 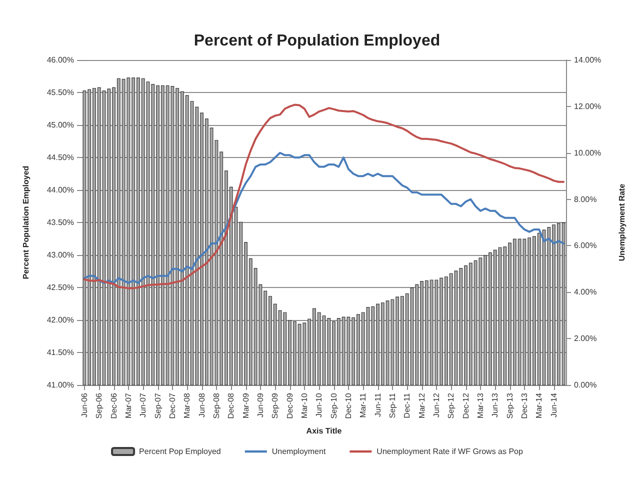 What do you see at coordinates (60, 320) in the screenshot?
I see `y-tick-label: 42.00%` at bounding box center [60, 320].